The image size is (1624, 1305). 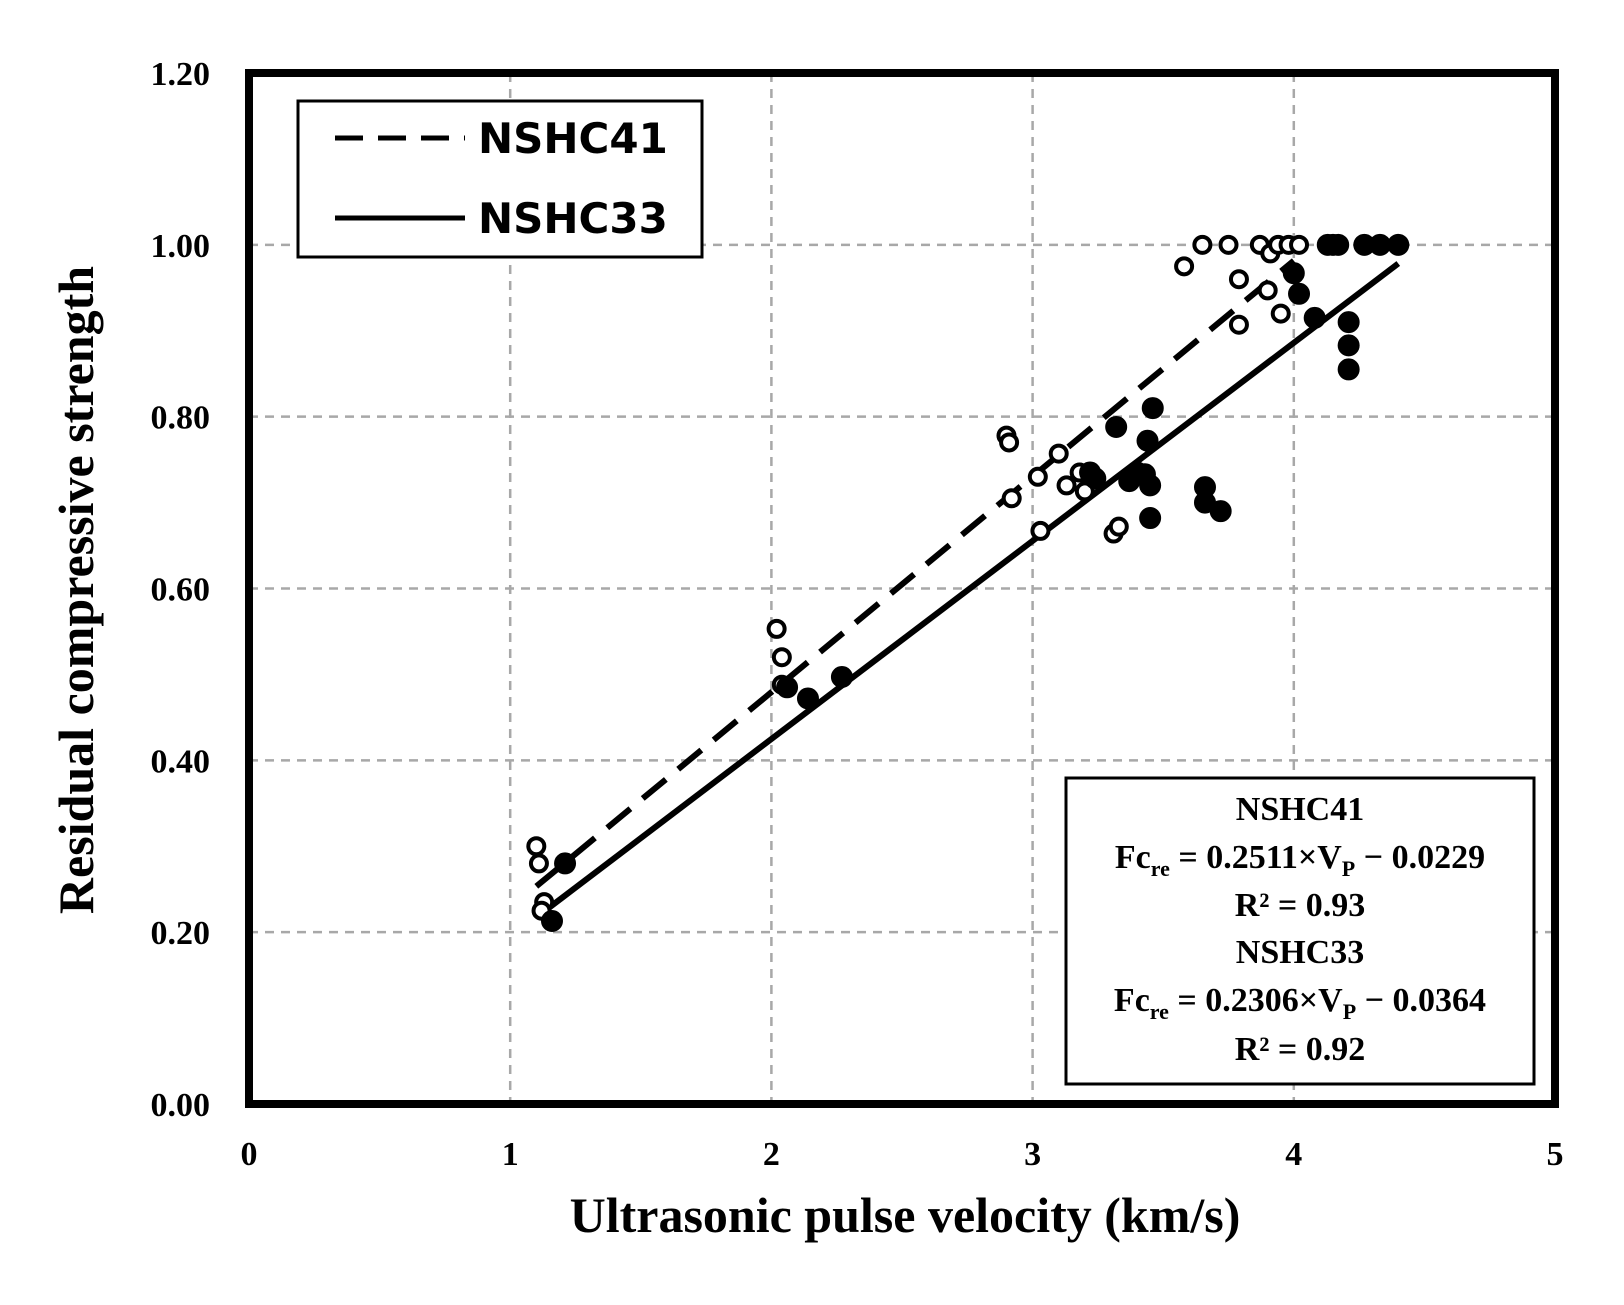 I want to click on eq41-formula: Fcre = 0.2511×VP − 0.0229, so click(x=1300, y=860).